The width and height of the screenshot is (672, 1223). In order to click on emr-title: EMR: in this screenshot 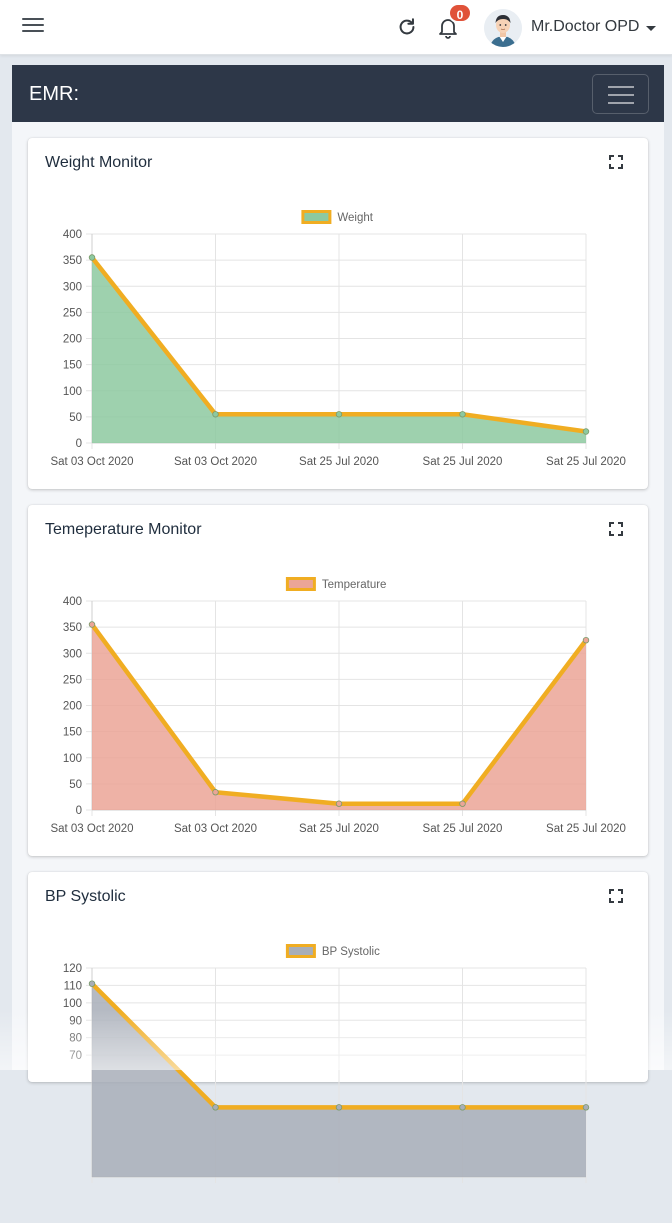, I will do `click(54, 94)`.